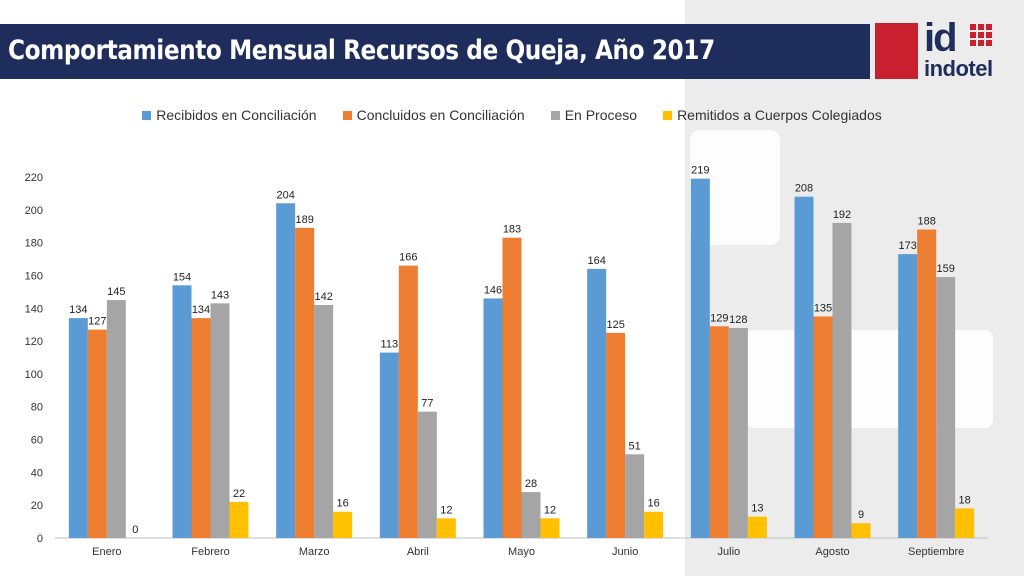 The height and width of the screenshot is (576, 1024). Describe the element at coordinates (34, 244) in the screenshot. I see `y-tick-label: 180` at that location.